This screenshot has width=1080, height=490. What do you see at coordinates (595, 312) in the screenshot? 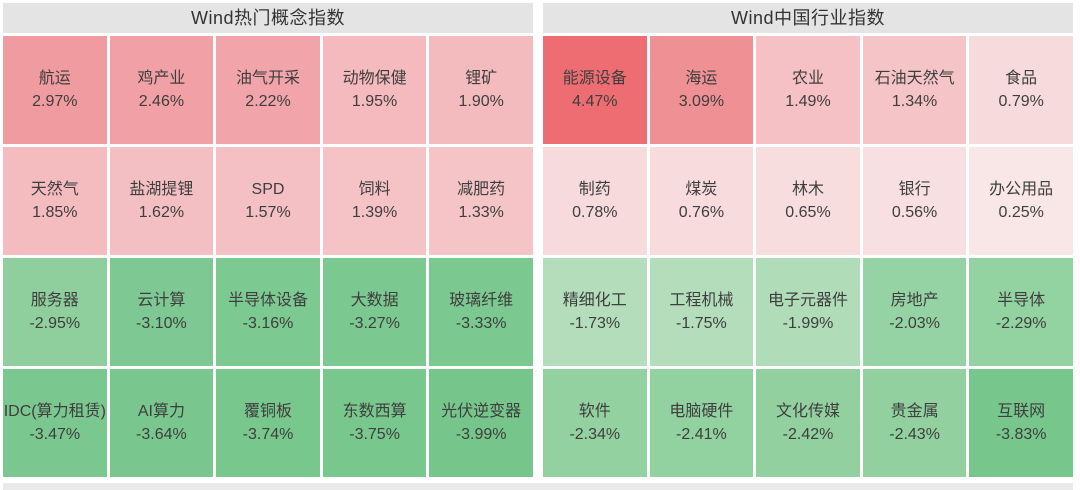
I see `heatmap-cell: 精细化工 -1.73%` at bounding box center [595, 312].